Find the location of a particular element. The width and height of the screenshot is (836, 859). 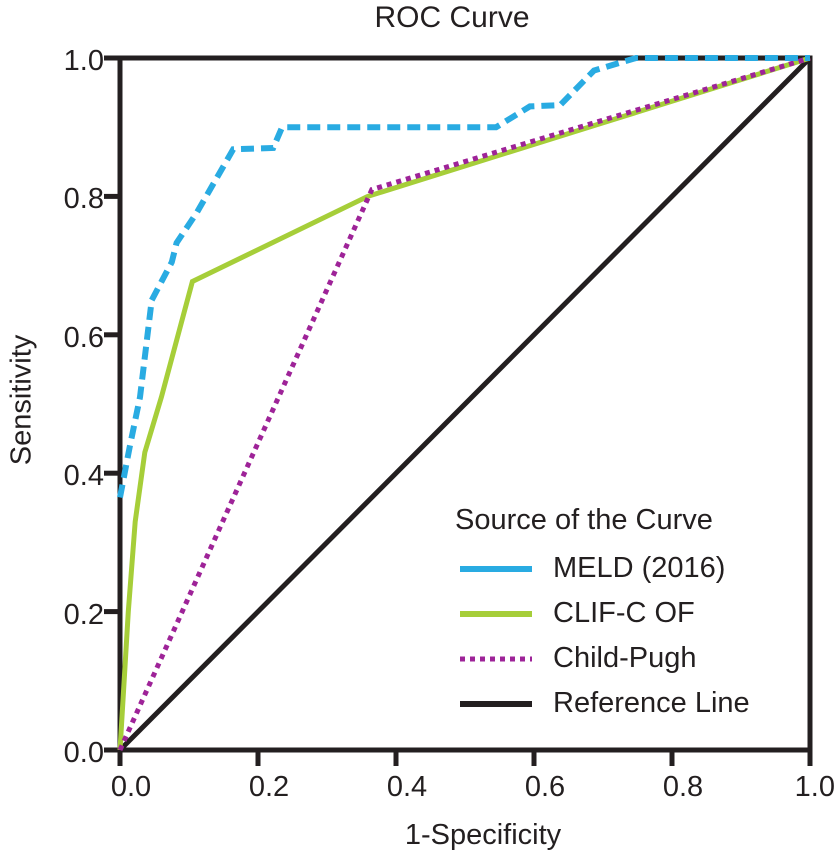

x-tick-label: 0.8 is located at coordinates (683, 787).